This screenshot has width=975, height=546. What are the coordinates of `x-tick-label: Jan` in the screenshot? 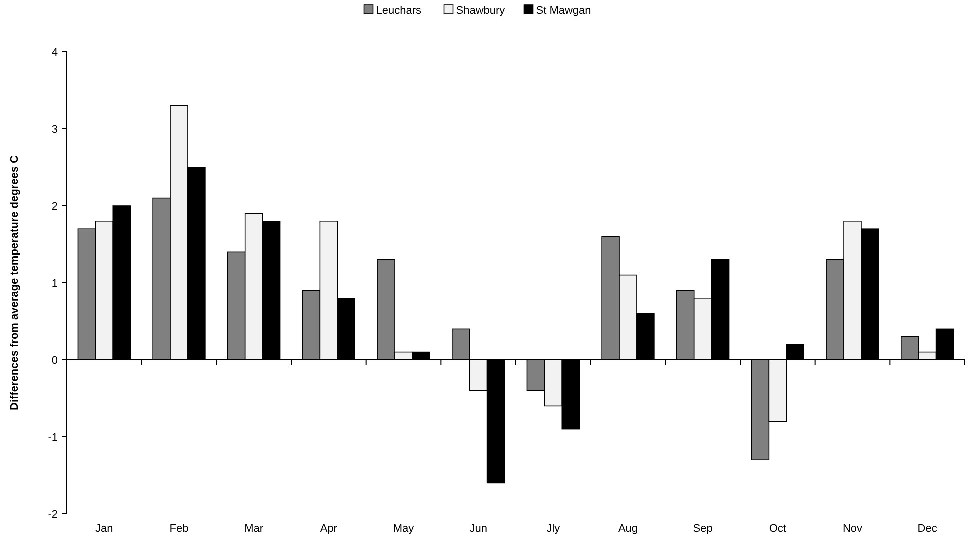 It's located at (105, 529).